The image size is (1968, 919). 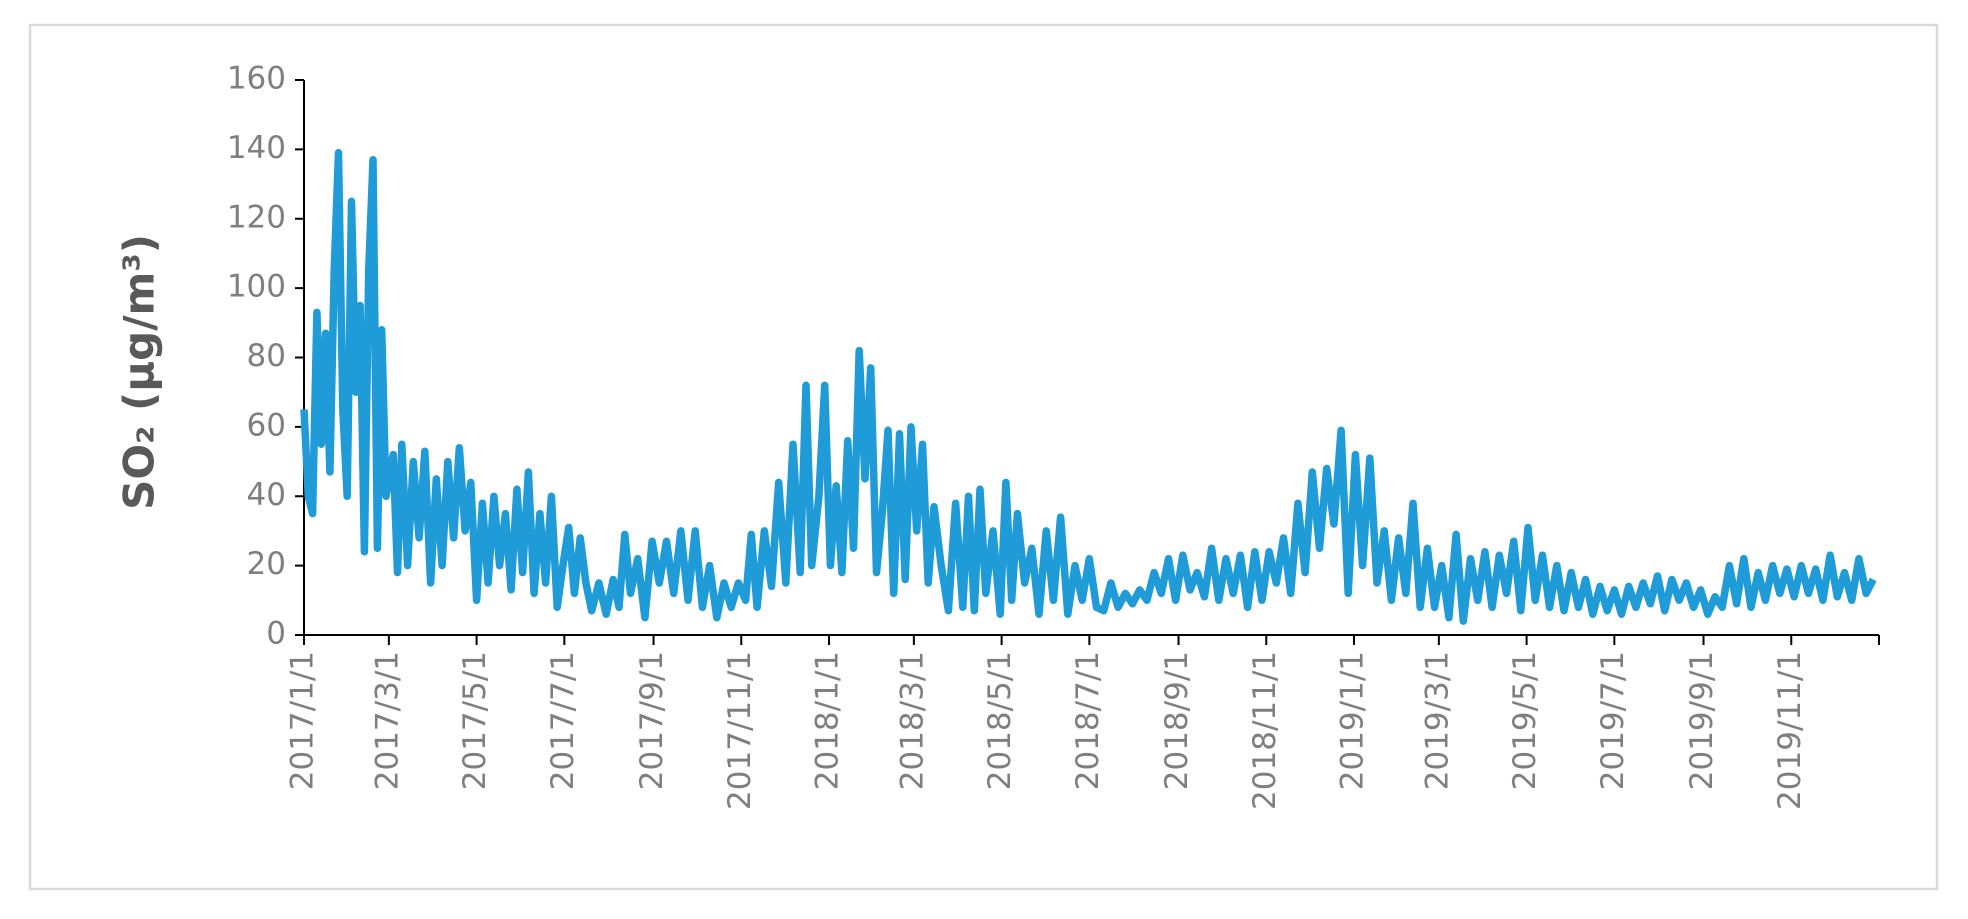 I want to click on x-tick-label: 2018/11/1, so click(x=1265, y=730).